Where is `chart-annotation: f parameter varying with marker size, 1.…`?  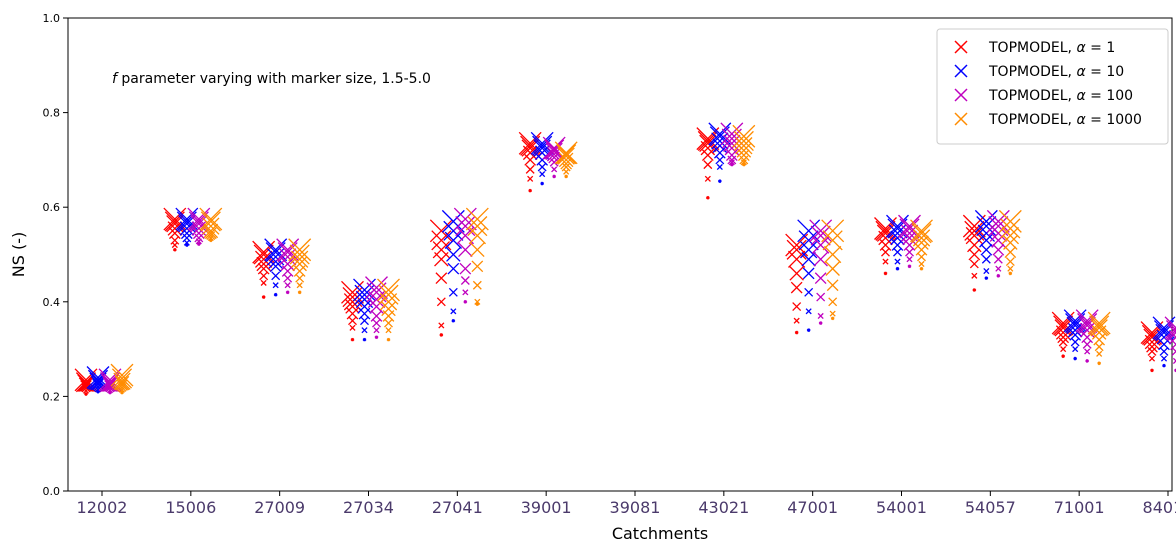 chart-annotation: f parameter varying with marker size, 1.… is located at coordinates (271, 79).